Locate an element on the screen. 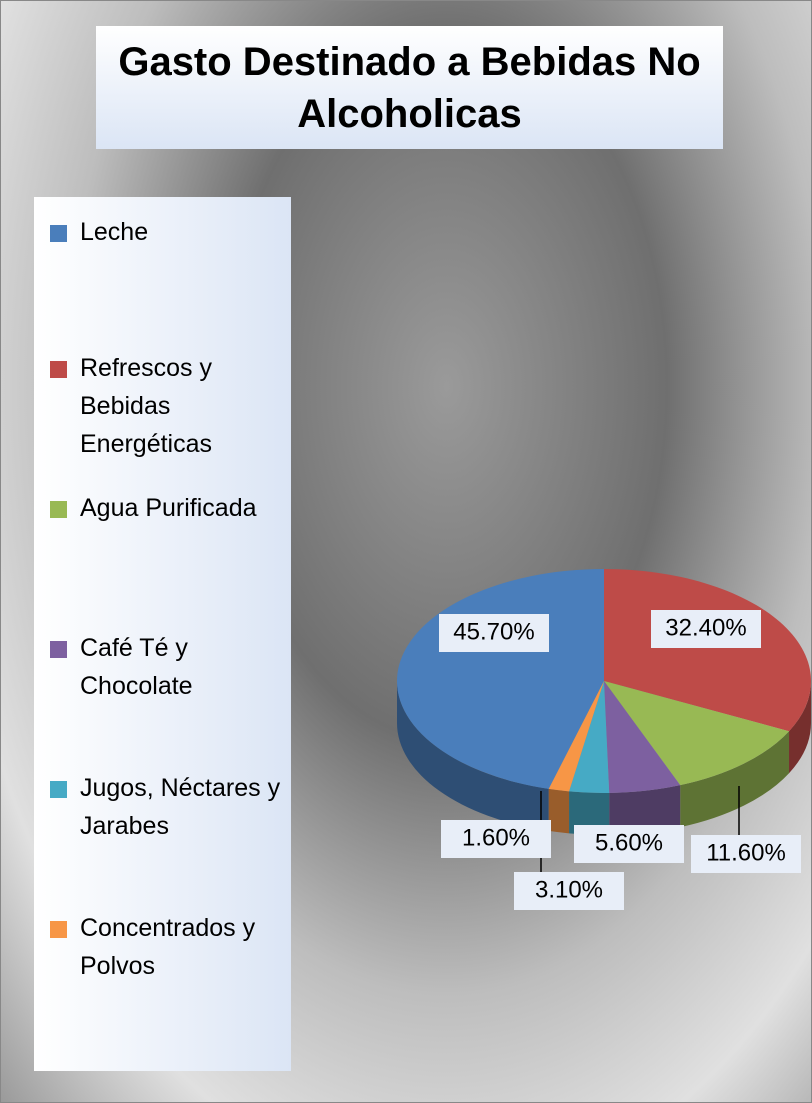  value-label: 32.40% is located at coordinates (705, 627).